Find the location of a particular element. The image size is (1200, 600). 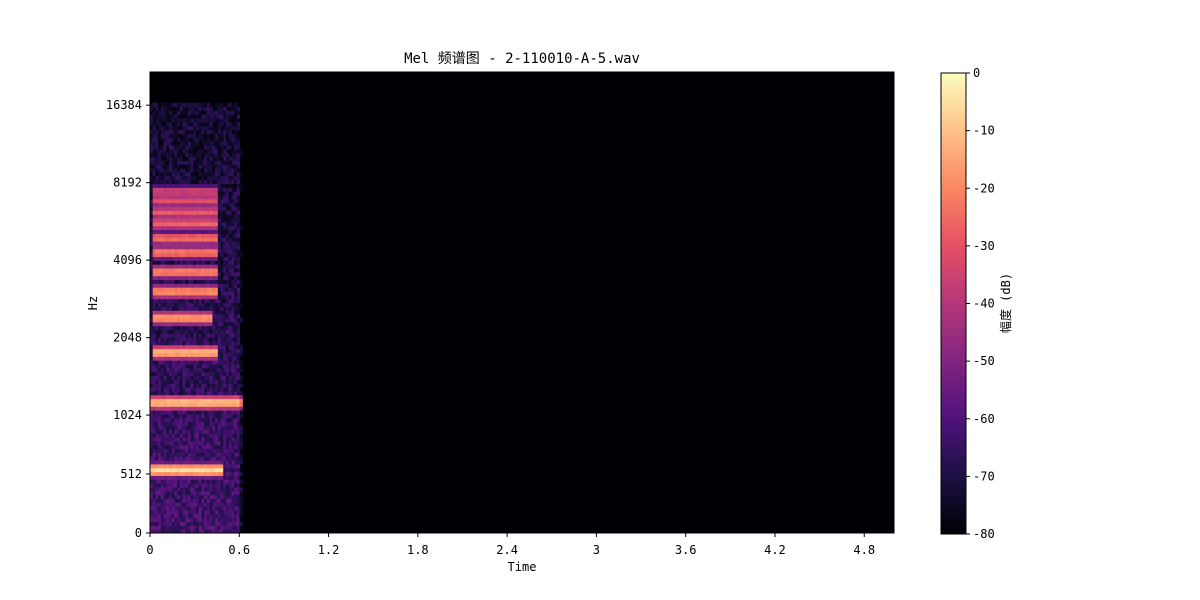

x-axis: 0 0.6 1.2 1.8 2.4 3 3.6 4.2 4.8 is located at coordinates (510, 545).